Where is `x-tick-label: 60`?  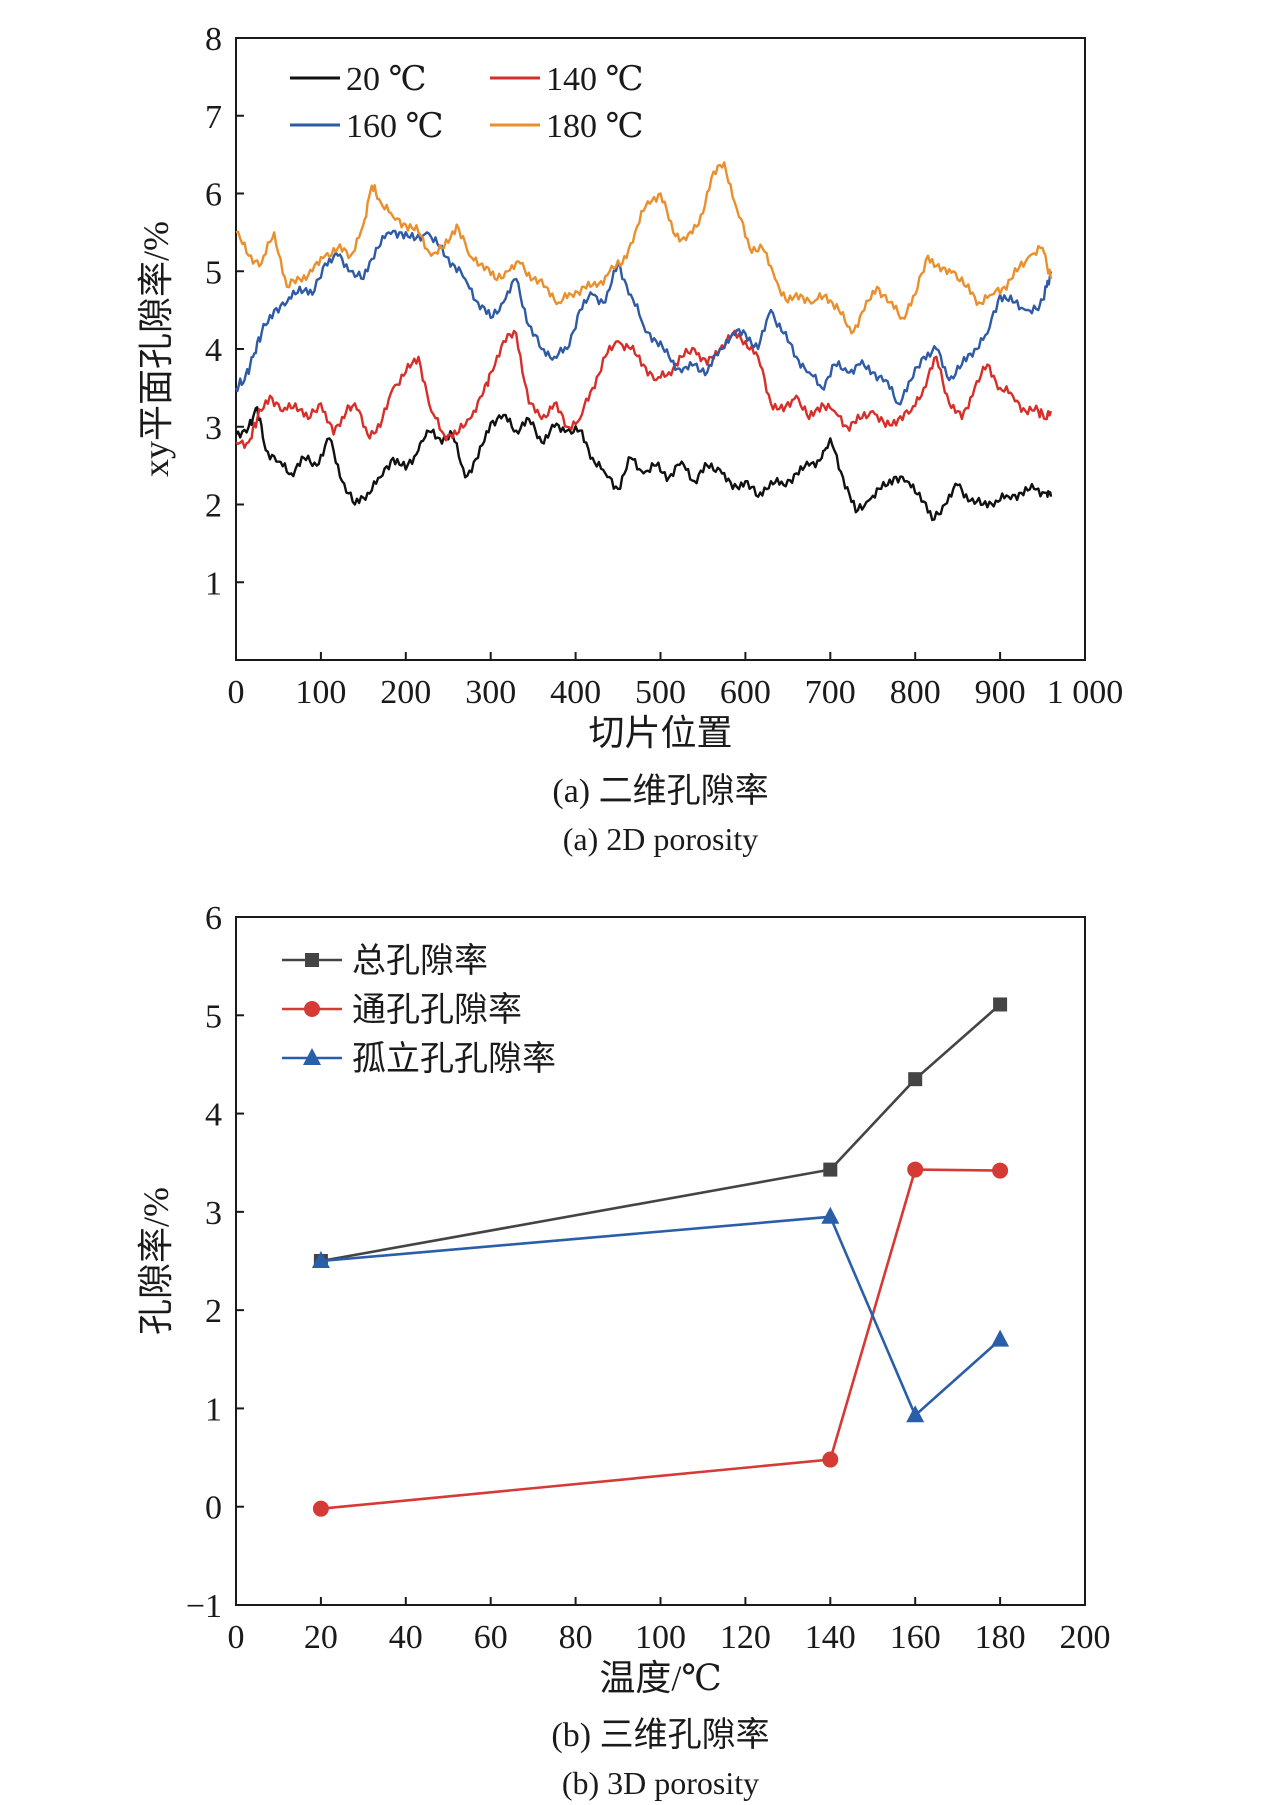
x-tick-label: 60 is located at coordinates (491, 1637).